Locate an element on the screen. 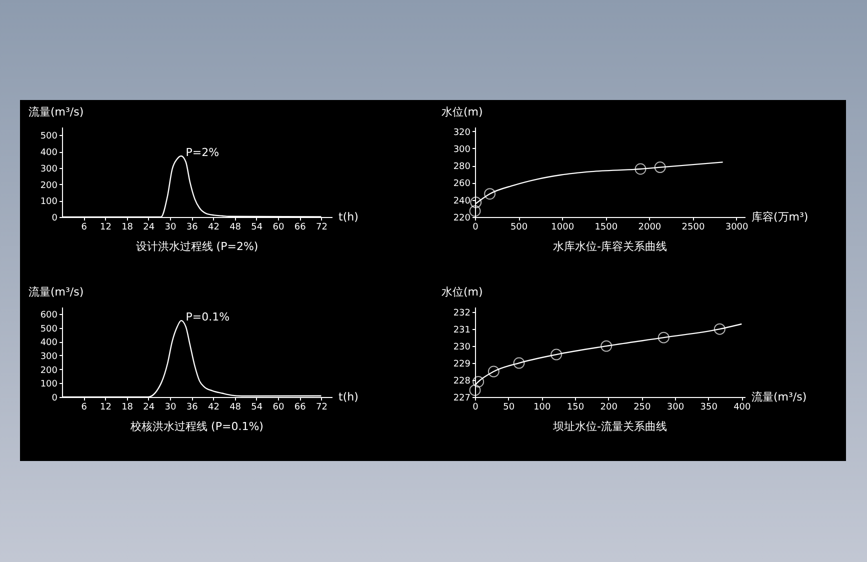 This screenshot has height=562, width=867. y-tick-label: 320 is located at coordinates (462, 133).